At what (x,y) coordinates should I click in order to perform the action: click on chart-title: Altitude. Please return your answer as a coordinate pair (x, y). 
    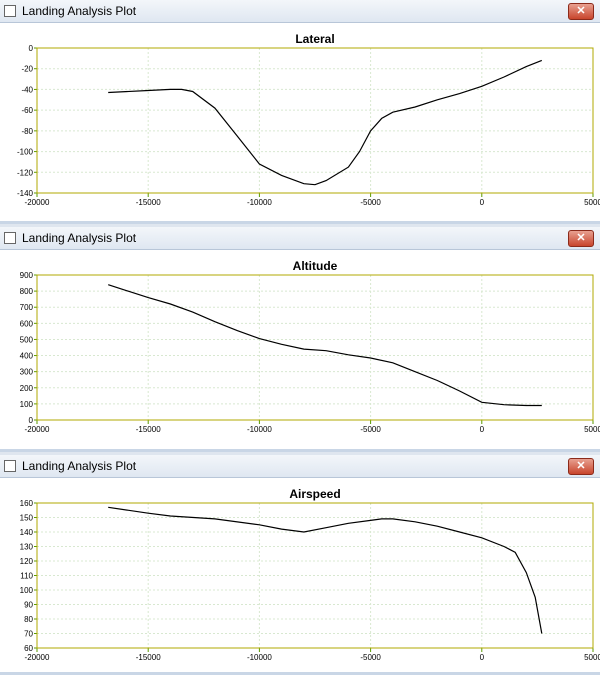
    Looking at the image, I should click on (315, 266).